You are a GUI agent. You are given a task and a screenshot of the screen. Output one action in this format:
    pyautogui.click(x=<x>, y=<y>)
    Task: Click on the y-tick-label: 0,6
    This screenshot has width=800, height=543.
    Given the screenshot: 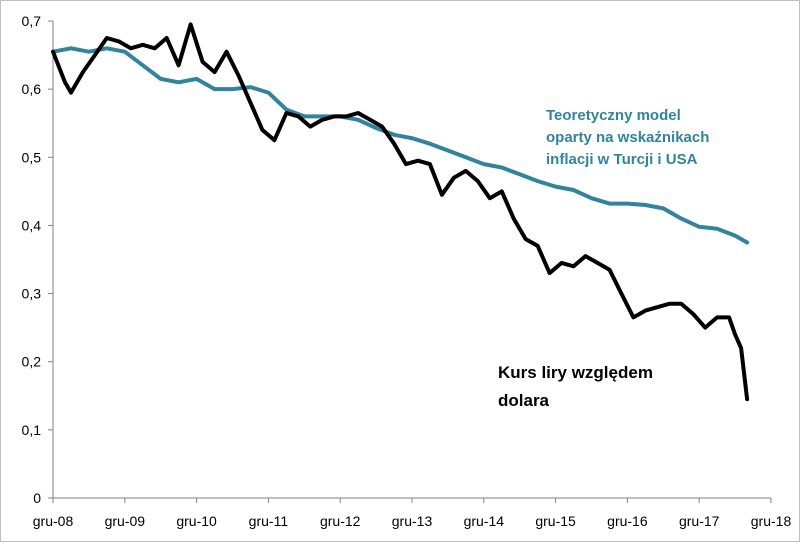 What is the action you would take?
    pyautogui.click(x=32, y=89)
    